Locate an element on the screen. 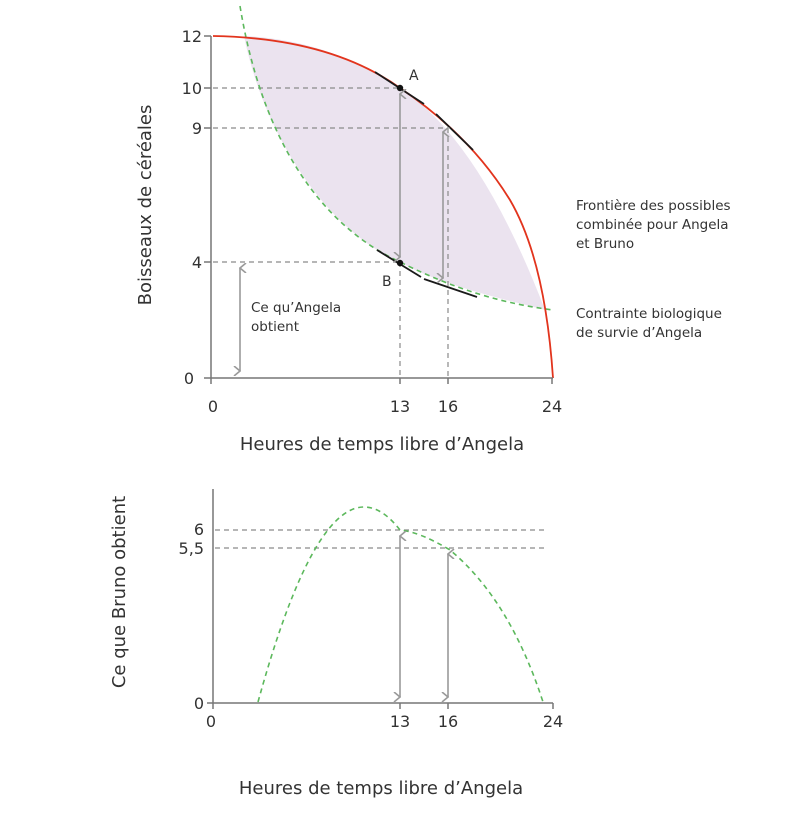  bottom-axes is located at coordinates (380, 599).